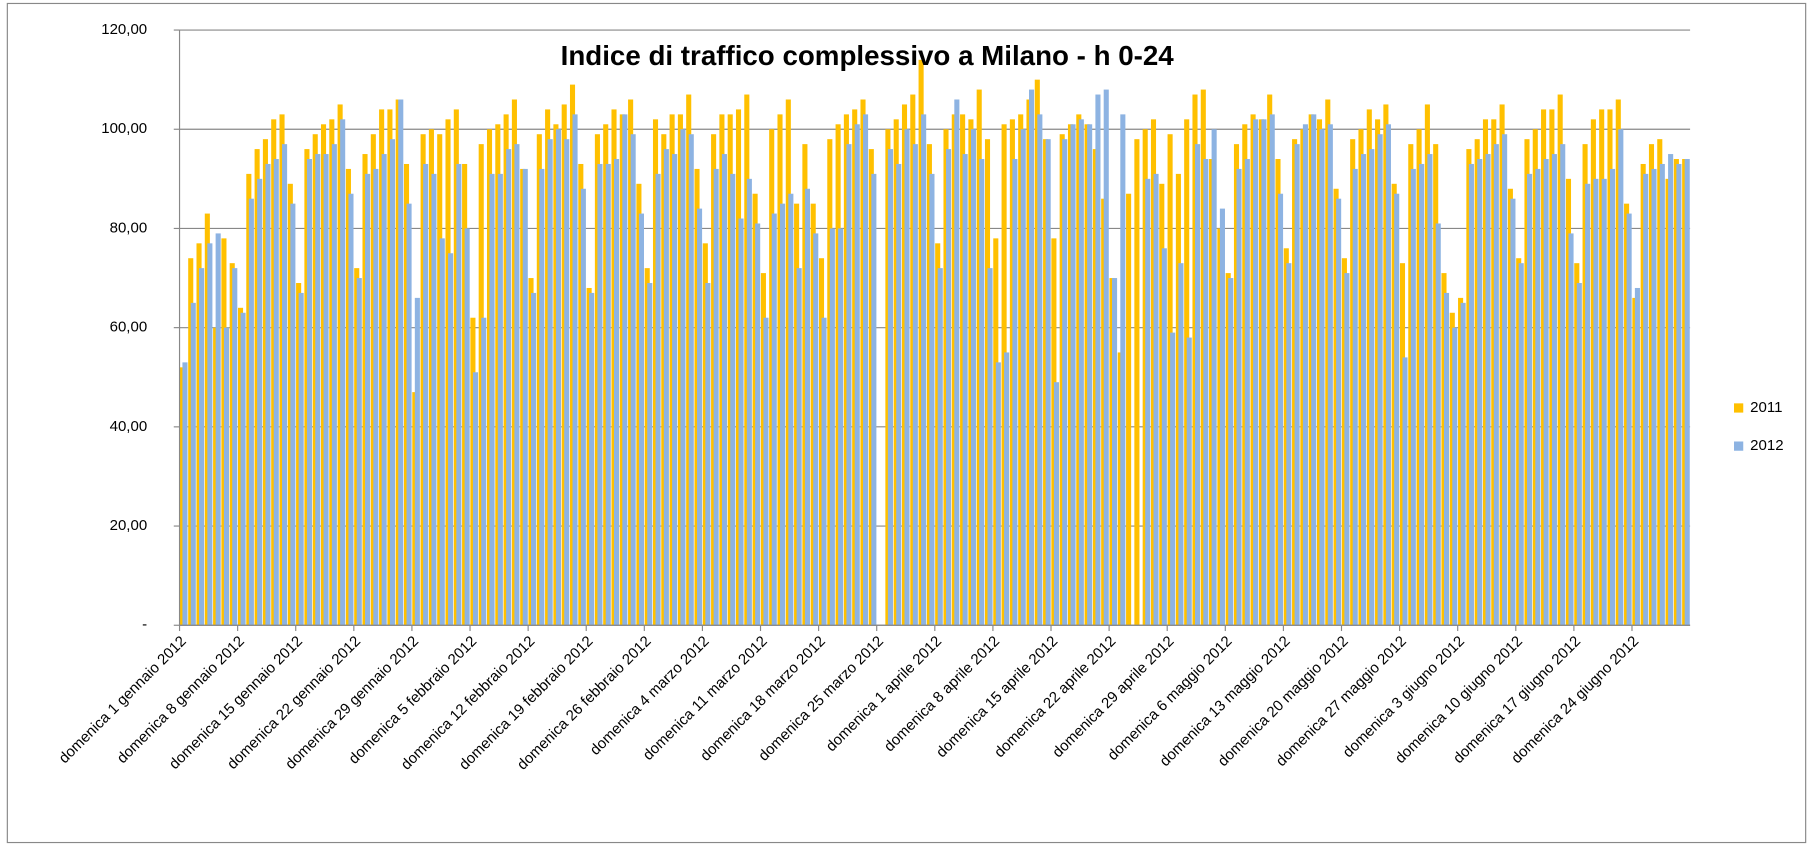  Describe the element at coordinates (129, 426) in the screenshot. I see `y-tick-label: 40,00` at that location.